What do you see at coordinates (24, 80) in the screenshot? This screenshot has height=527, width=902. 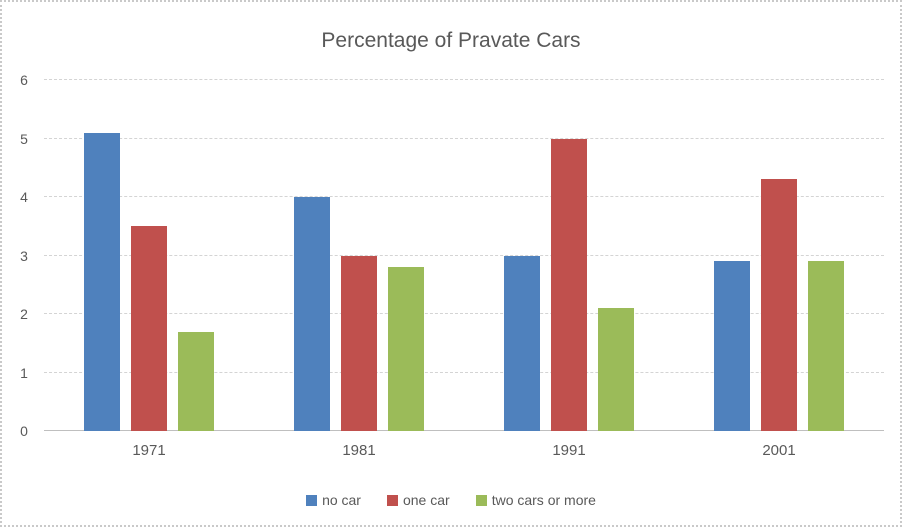 I see `y-tick-label: 6` at bounding box center [24, 80].